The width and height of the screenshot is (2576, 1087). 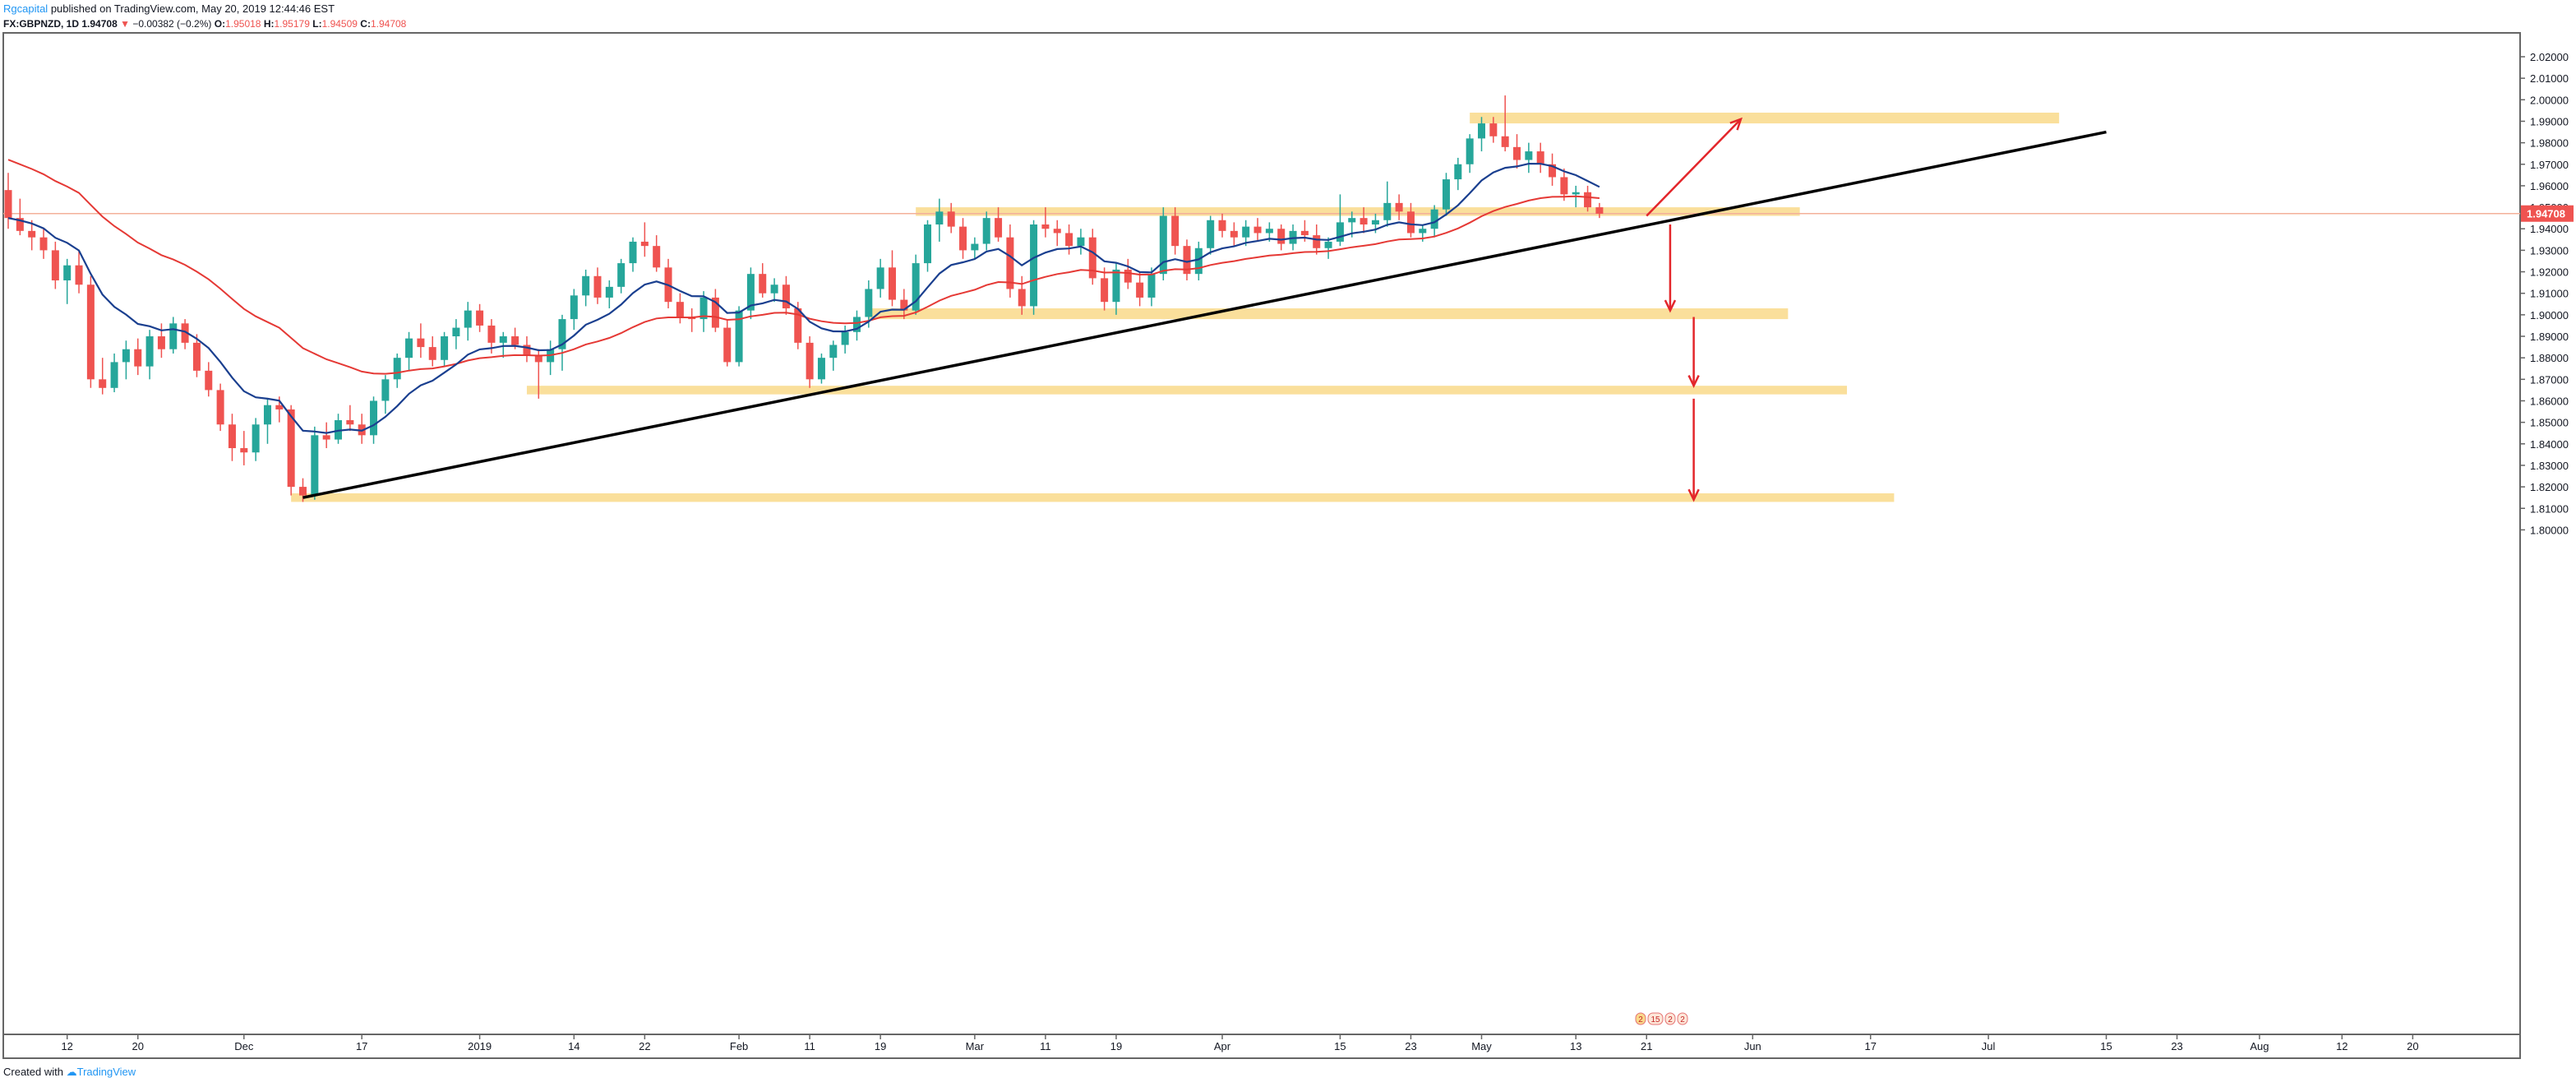 I want to click on price-tick-label: 2.01000, so click(x=2549, y=78).